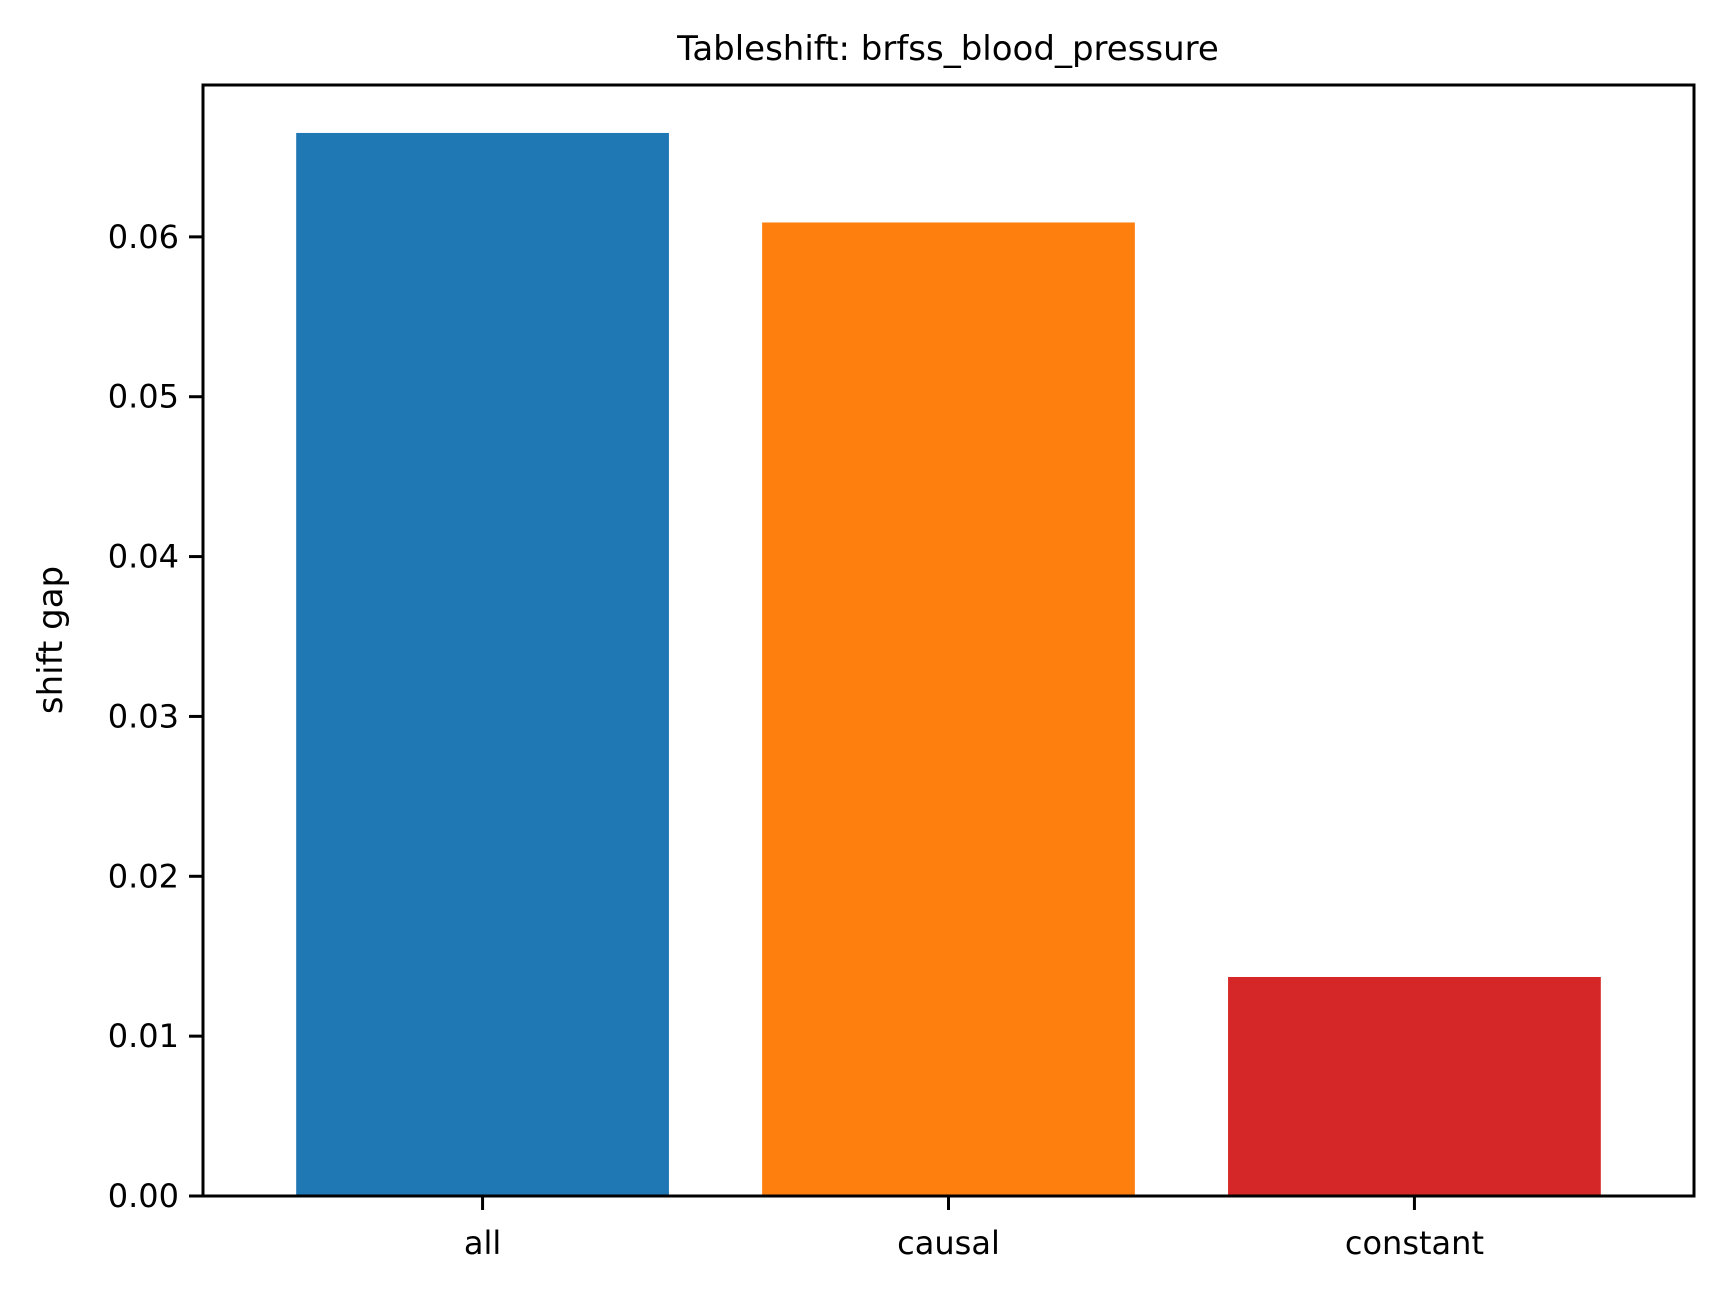 This screenshot has height=1300, width=1721. Describe the element at coordinates (143, 1036) in the screenshot. I see `y-tick-label-1: 0.01` at that location.